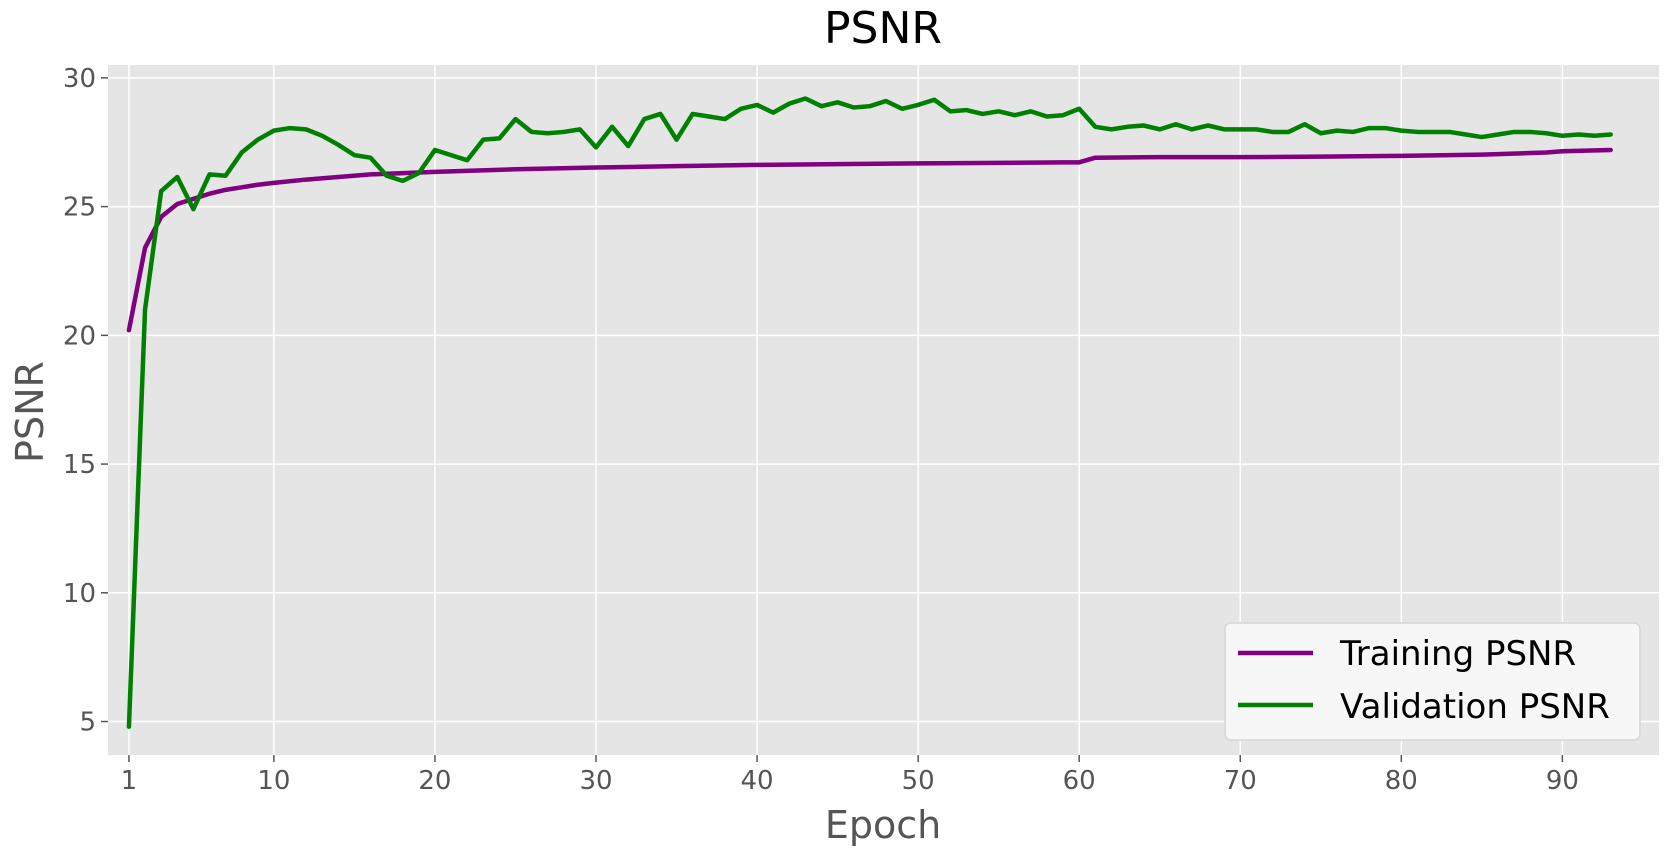 The width and height of the screenshot is (1667, 857). Describe the element at coordinates (1457, 654) in the screenshot. I see `legend-label-training: Training PSNR` at that location.